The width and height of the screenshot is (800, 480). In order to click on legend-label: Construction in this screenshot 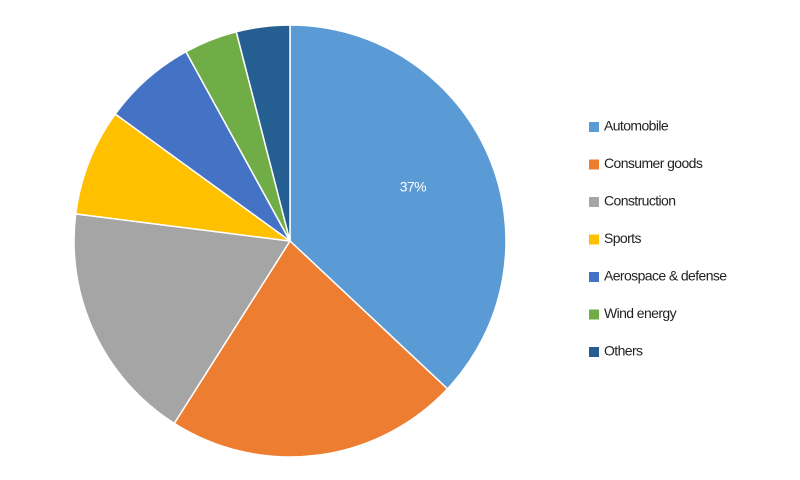, I will do `click(639, 201)`.